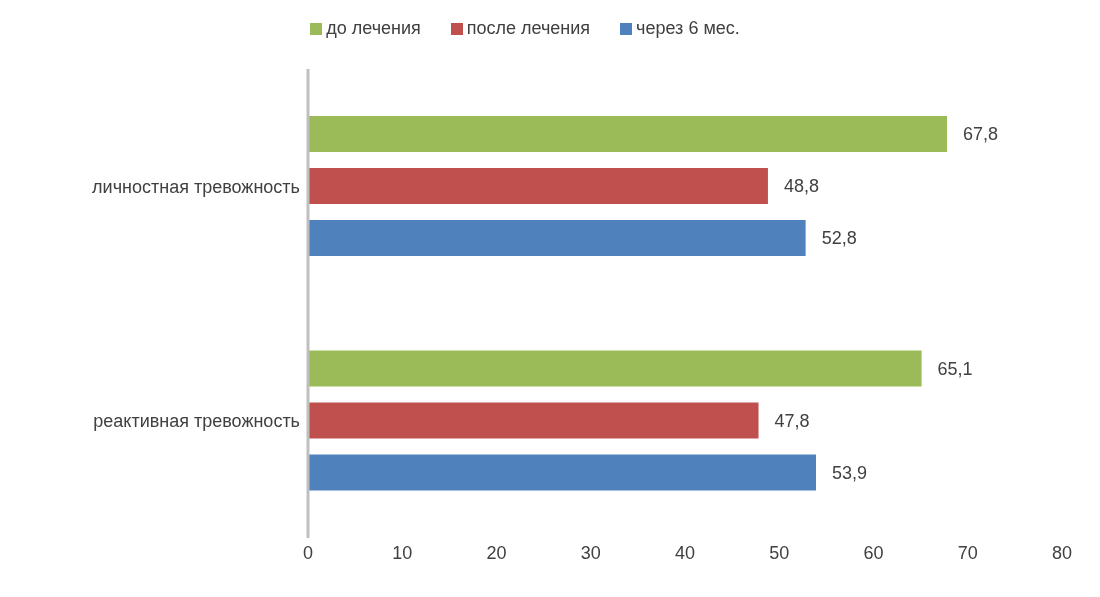  What do you see at coordinates (528, 28) in the screenshot?
I see `legend-label: после лечения` at bounding box center [528, 28].